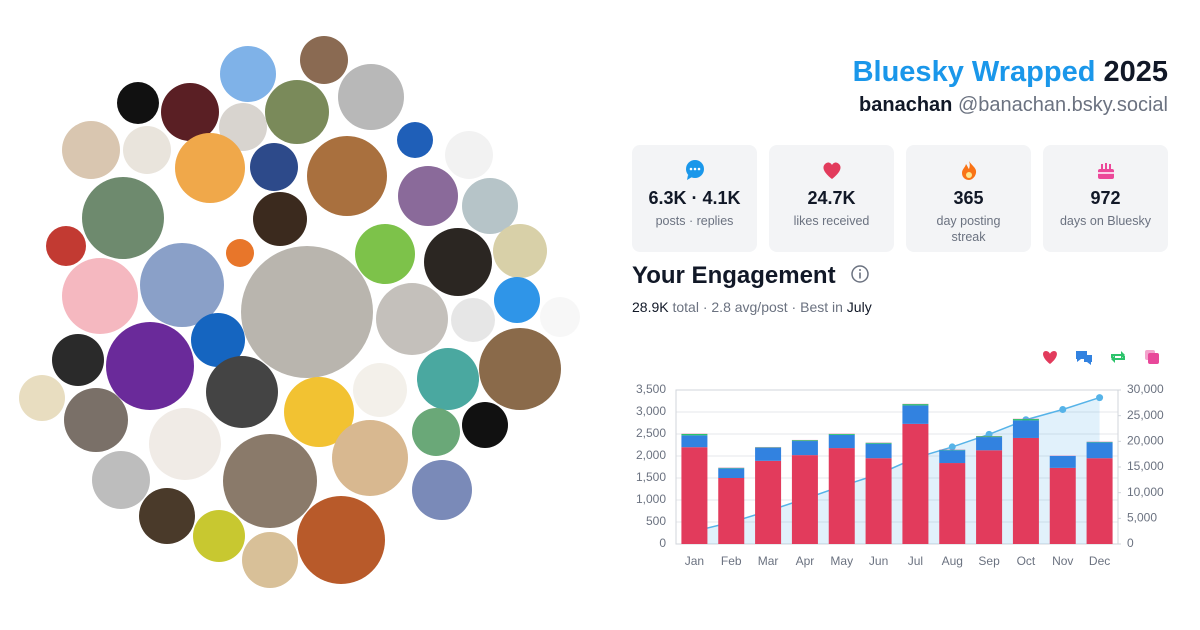 This screenshot has width=1200, height=630. What do you see at coordinates (651, 411) in the screenshot?
I see `y-tick-label: 3,000` at bounding box center [651, 411].